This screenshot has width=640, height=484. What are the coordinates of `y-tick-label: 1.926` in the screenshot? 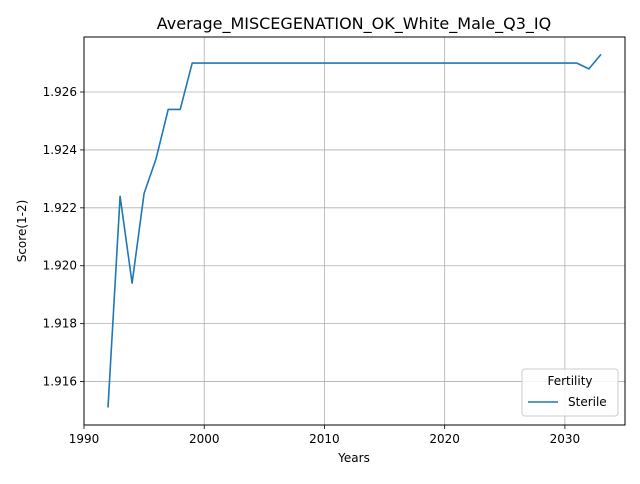 It's located at (60, 92).